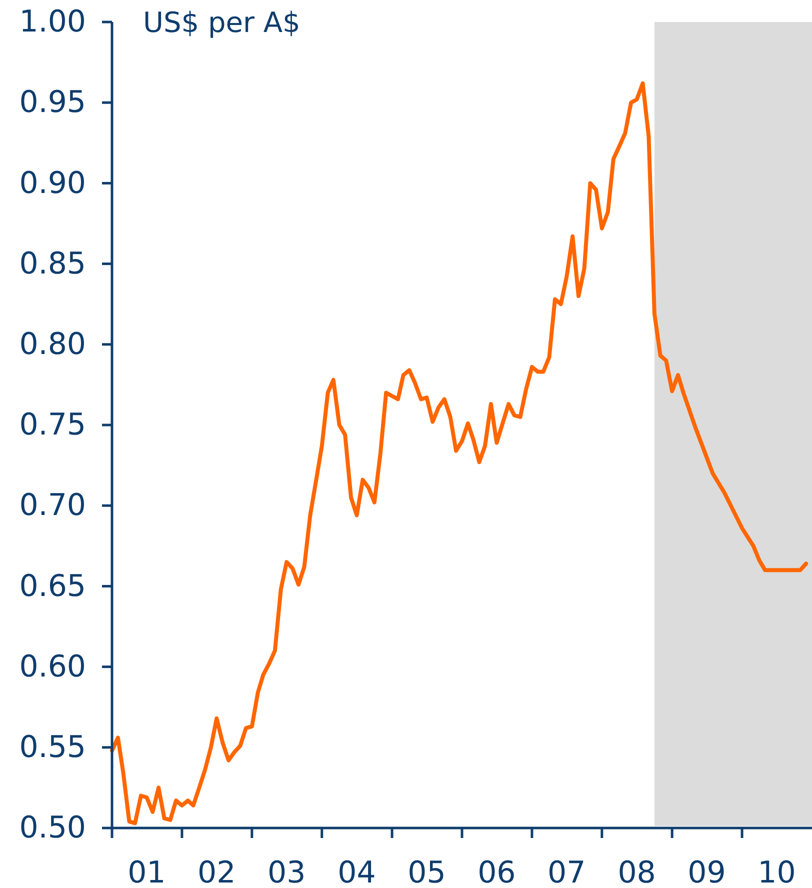 Image resolution: width=812 pixels, height=888 pixels. What do you see at coordinates (52, 183) in the screenshot?
I see `y-tick-label: 0.90` at bounding box center [52, 183].